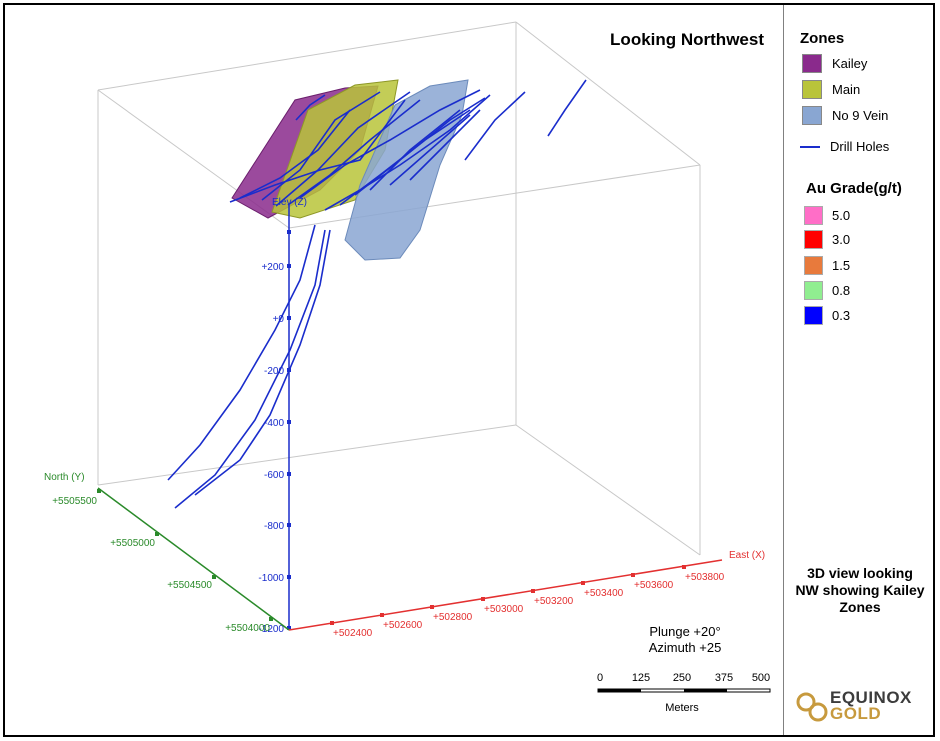 Image resolution: width=940 pixels, height=741 pixels. What do you see at coordinates (684, 693) in the screenshot?
I see `scale-bar: 0 125 250 375 500 Meters` at bounding box center [684, 693].